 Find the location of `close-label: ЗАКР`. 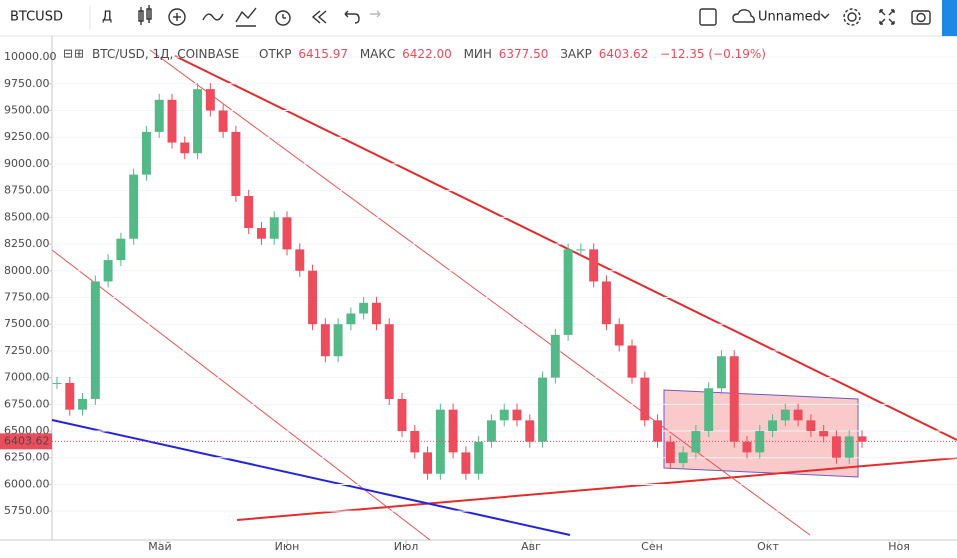

close-label: ЗАКР is located at coordinates (576, 54).